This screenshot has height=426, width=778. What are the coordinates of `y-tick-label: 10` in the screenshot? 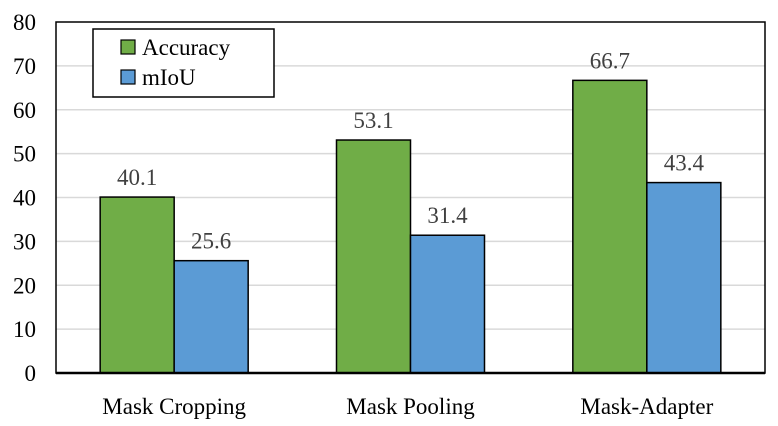 It's located at (24, 329).